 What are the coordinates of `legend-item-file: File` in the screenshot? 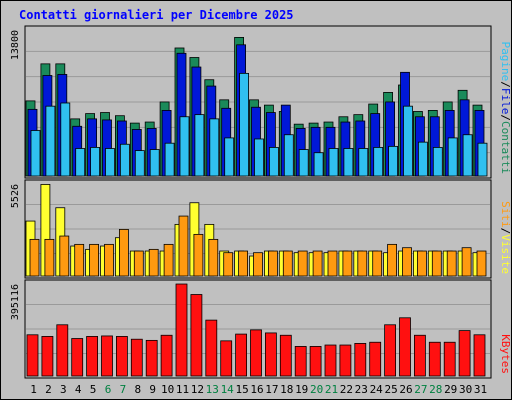 It's located at (505, 101).